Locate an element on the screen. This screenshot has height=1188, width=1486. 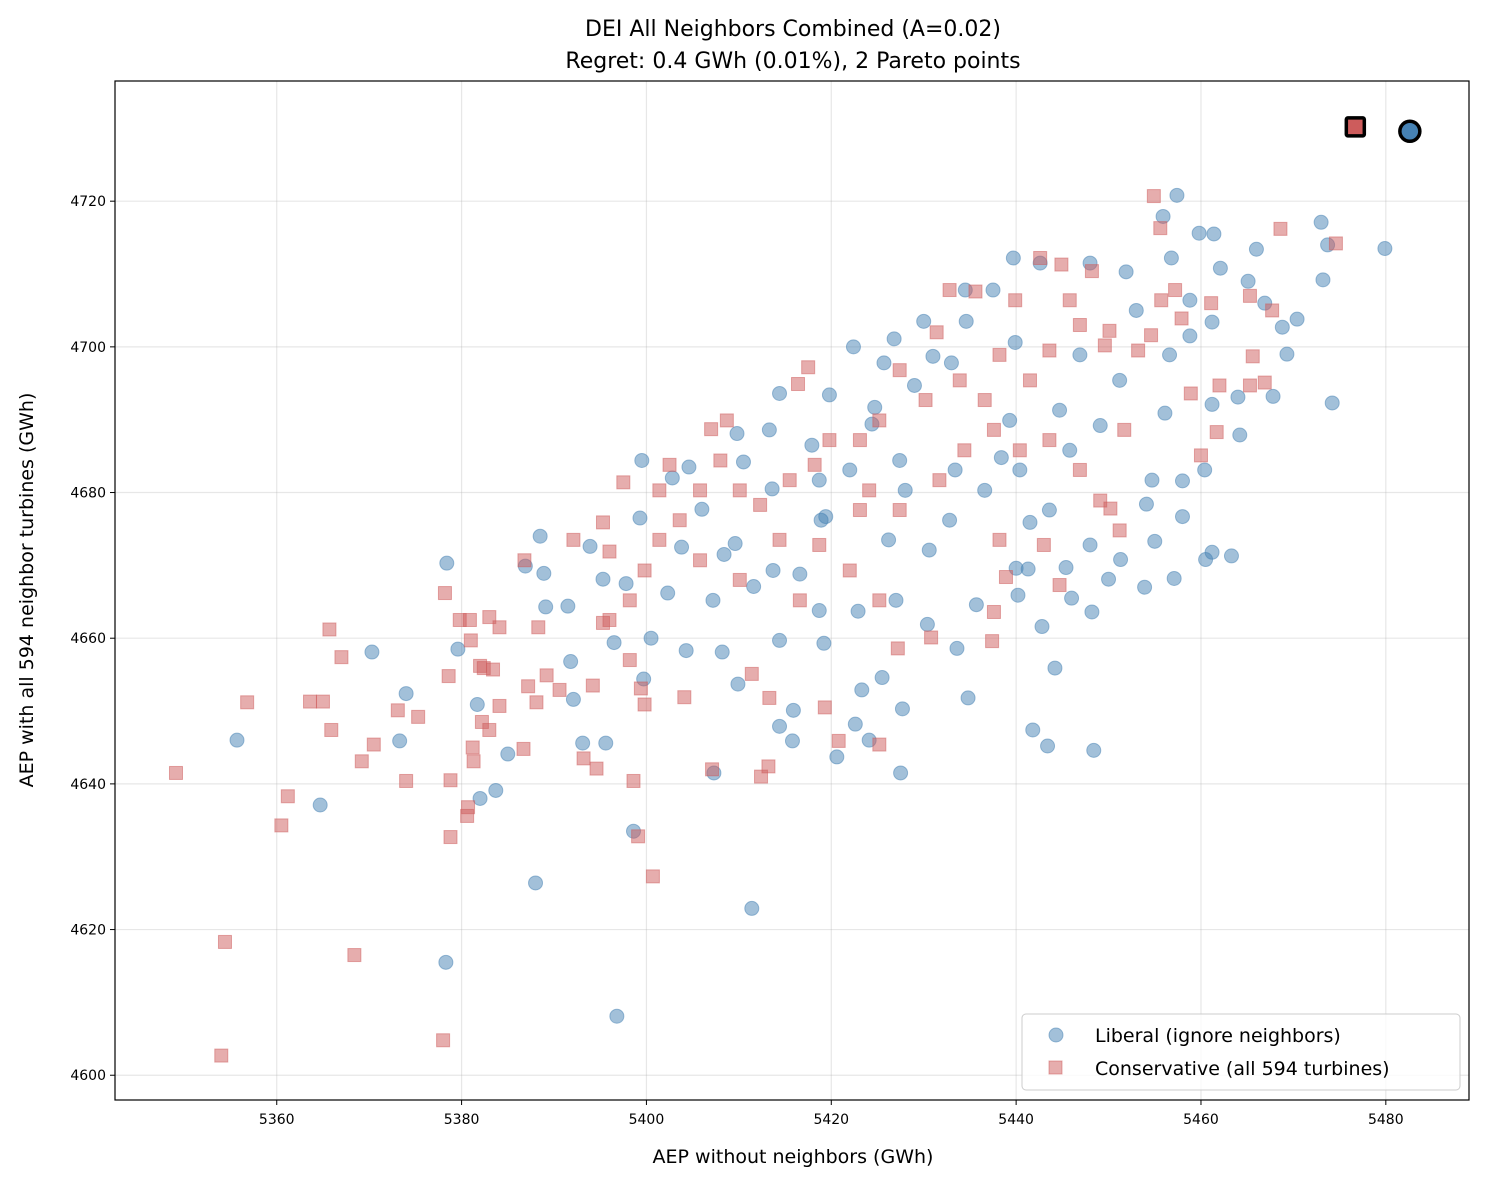
conservative-pareto-point is located at coordinates (1355, 127).